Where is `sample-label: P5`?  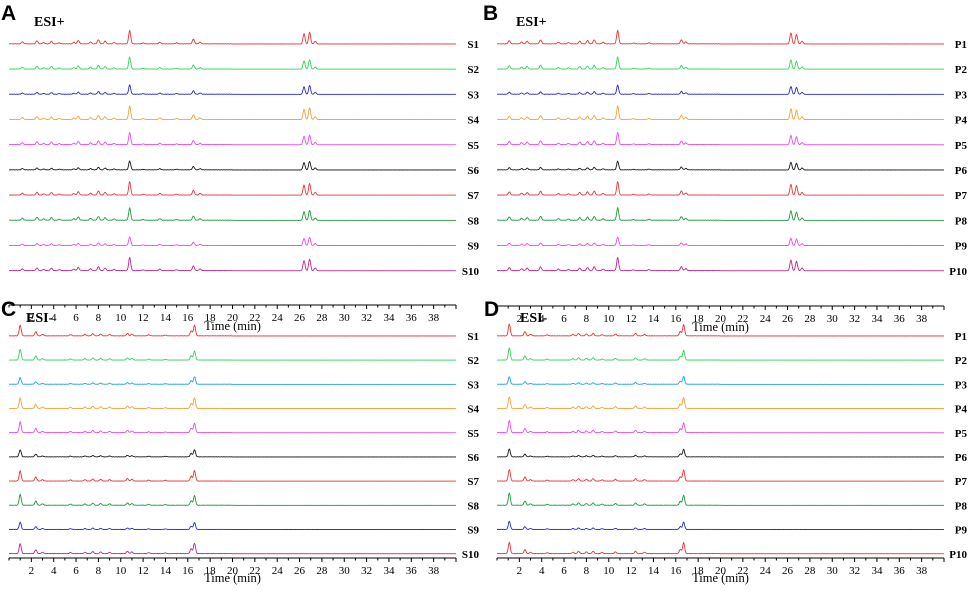
sample-label: P5 is located at coordinates (961, 146).